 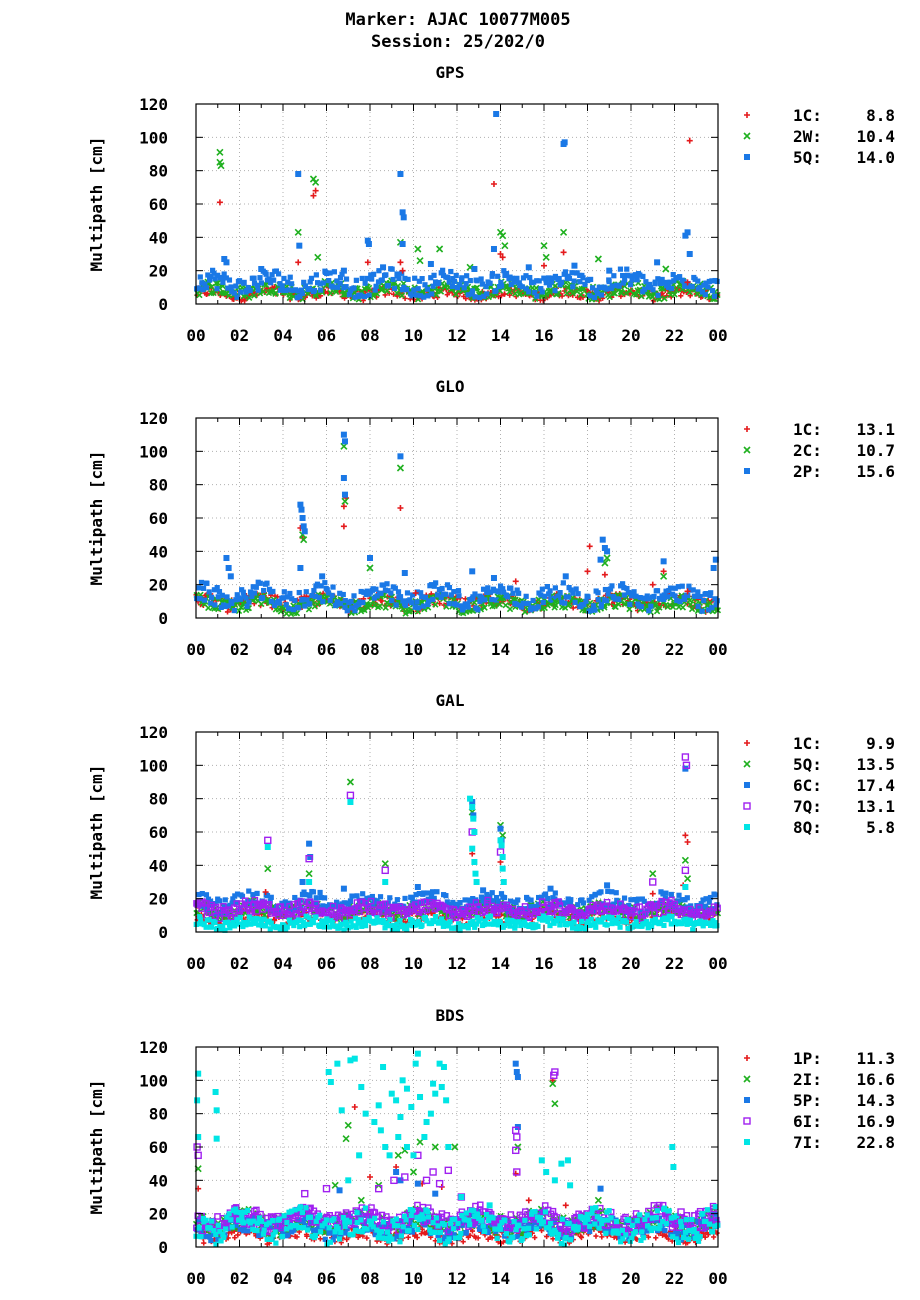 I want to click on data-point-7q, so click(x=268, y=840).